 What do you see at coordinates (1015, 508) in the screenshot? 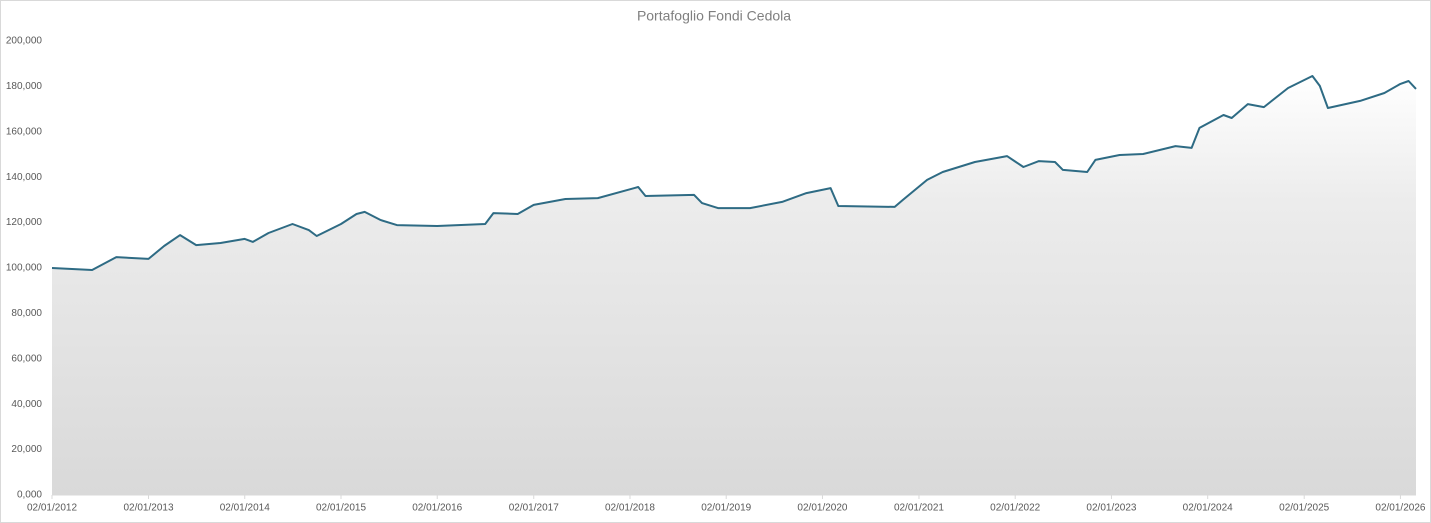
I see `x-tick-label: 02/01/2022` at bounding box center [1015, 508].